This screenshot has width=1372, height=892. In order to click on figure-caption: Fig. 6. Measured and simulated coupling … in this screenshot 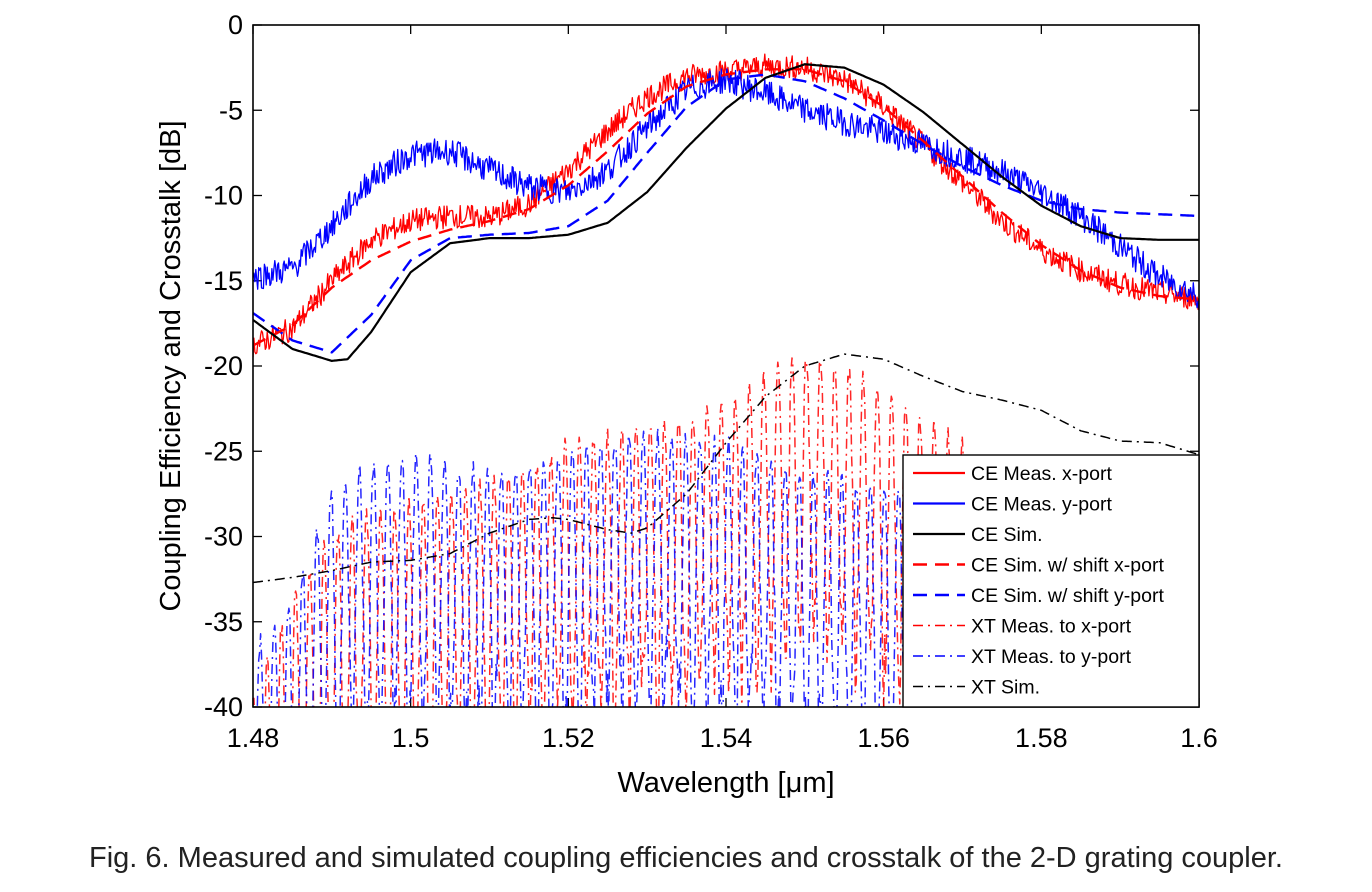, I will do `click(686, 858)`.